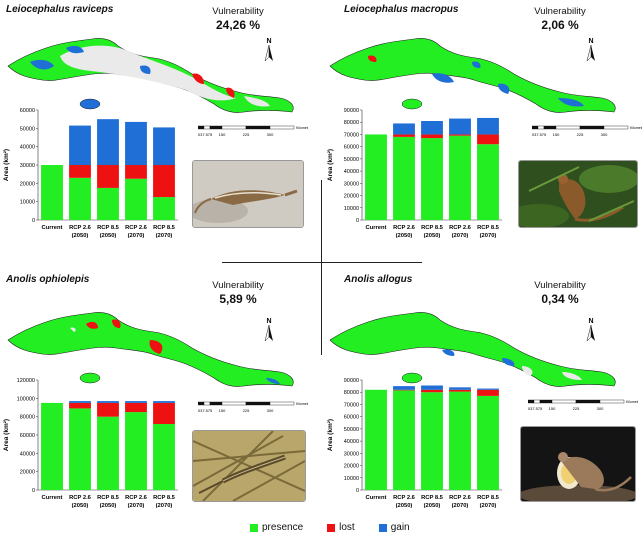  Describe the element at coordinates (283, 527) in the screenshot. I see `legend-label: presence` at that location.